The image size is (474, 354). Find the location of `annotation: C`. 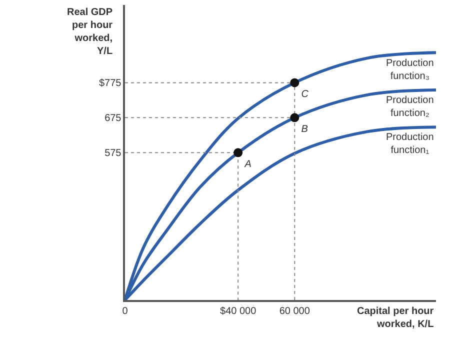

annotation: C is located at coordinates (305, 94).